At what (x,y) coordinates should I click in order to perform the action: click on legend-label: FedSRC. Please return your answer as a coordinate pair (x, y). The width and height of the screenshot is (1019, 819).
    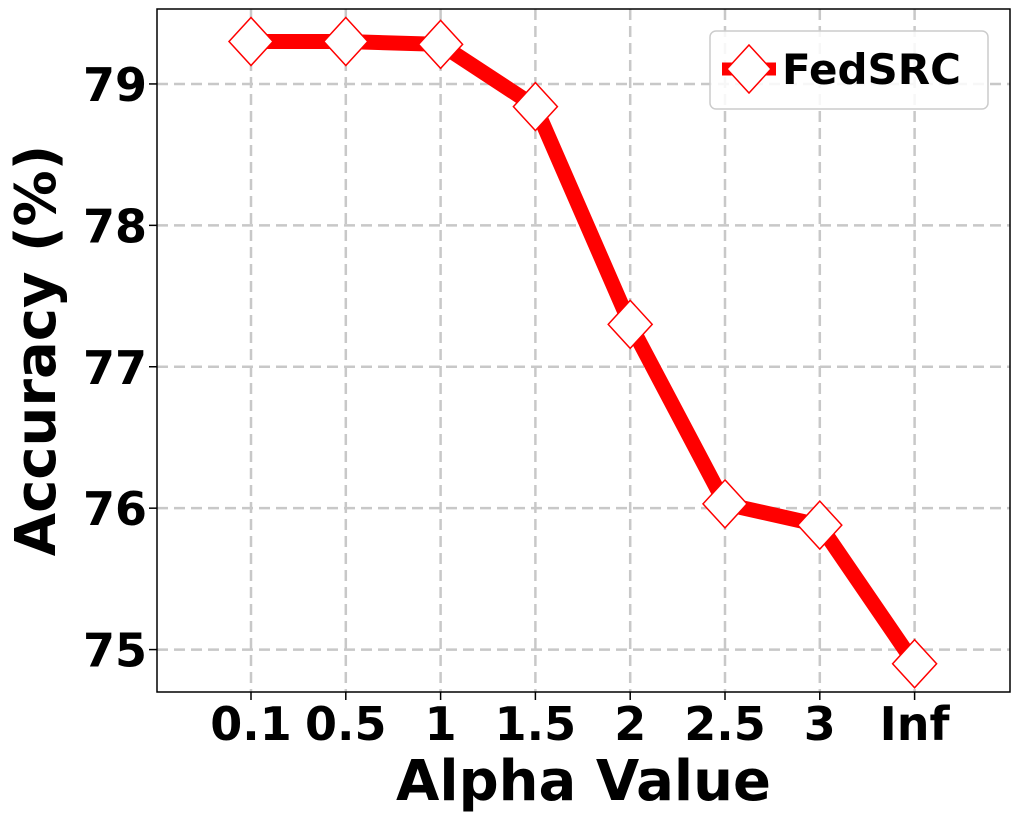
    Looking at the image, I should click on (871, 69).